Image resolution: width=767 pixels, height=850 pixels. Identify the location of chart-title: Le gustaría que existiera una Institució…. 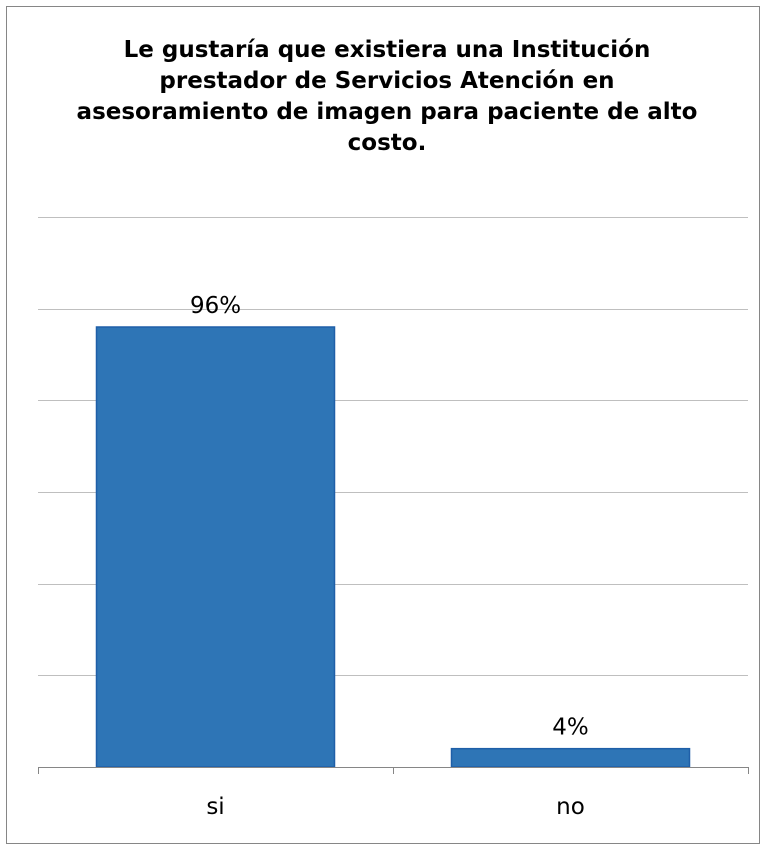
(387, 96).